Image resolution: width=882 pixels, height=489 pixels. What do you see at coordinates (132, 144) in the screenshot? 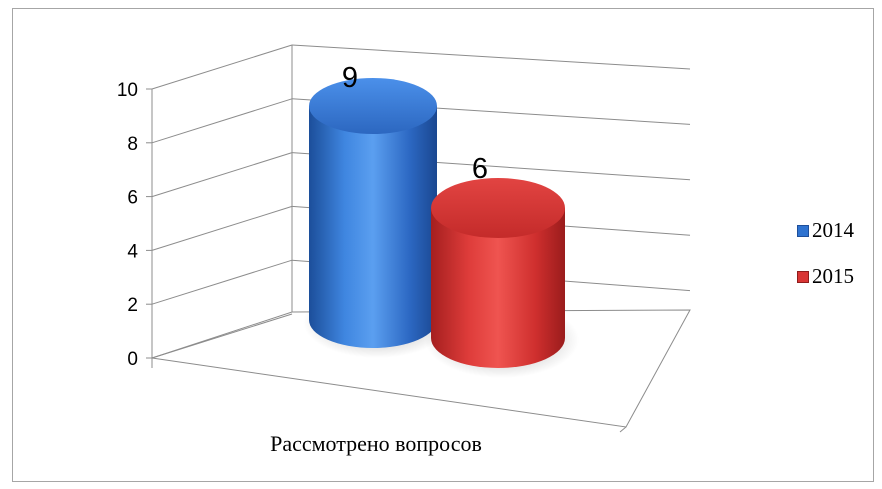
I see `value-tick-label-4: 8` at bounding box center [132, 144].